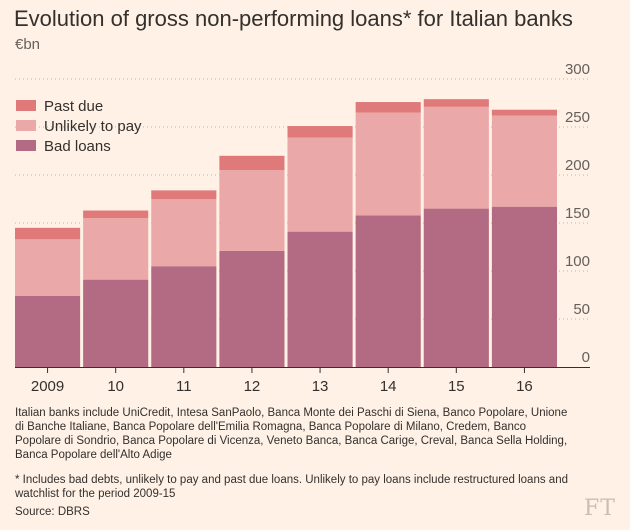 This screenshot has height=530, width=630. Describe the element at coordinates (47, 386) in the screenshot. I see `x-tick-label-2009: 2009` at that location.